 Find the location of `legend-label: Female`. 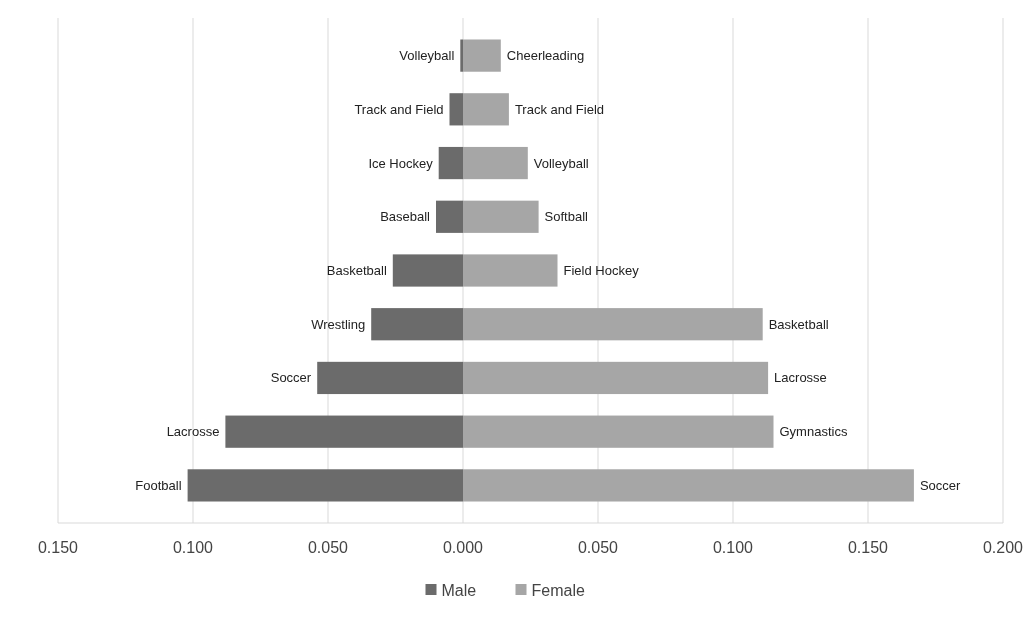

legend-label: Female is located at coordinates (558, 590).